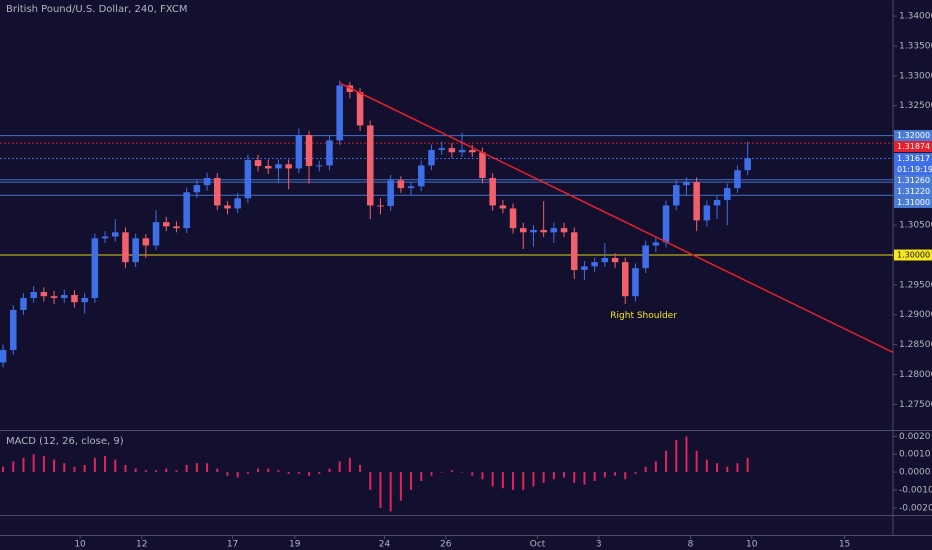 This screenshot has width=932, height=550. What do you see at coordinates (915, 345) in the screenshot?
I see `y-tick-label: 1.28500` at bounding box center [915, 345].